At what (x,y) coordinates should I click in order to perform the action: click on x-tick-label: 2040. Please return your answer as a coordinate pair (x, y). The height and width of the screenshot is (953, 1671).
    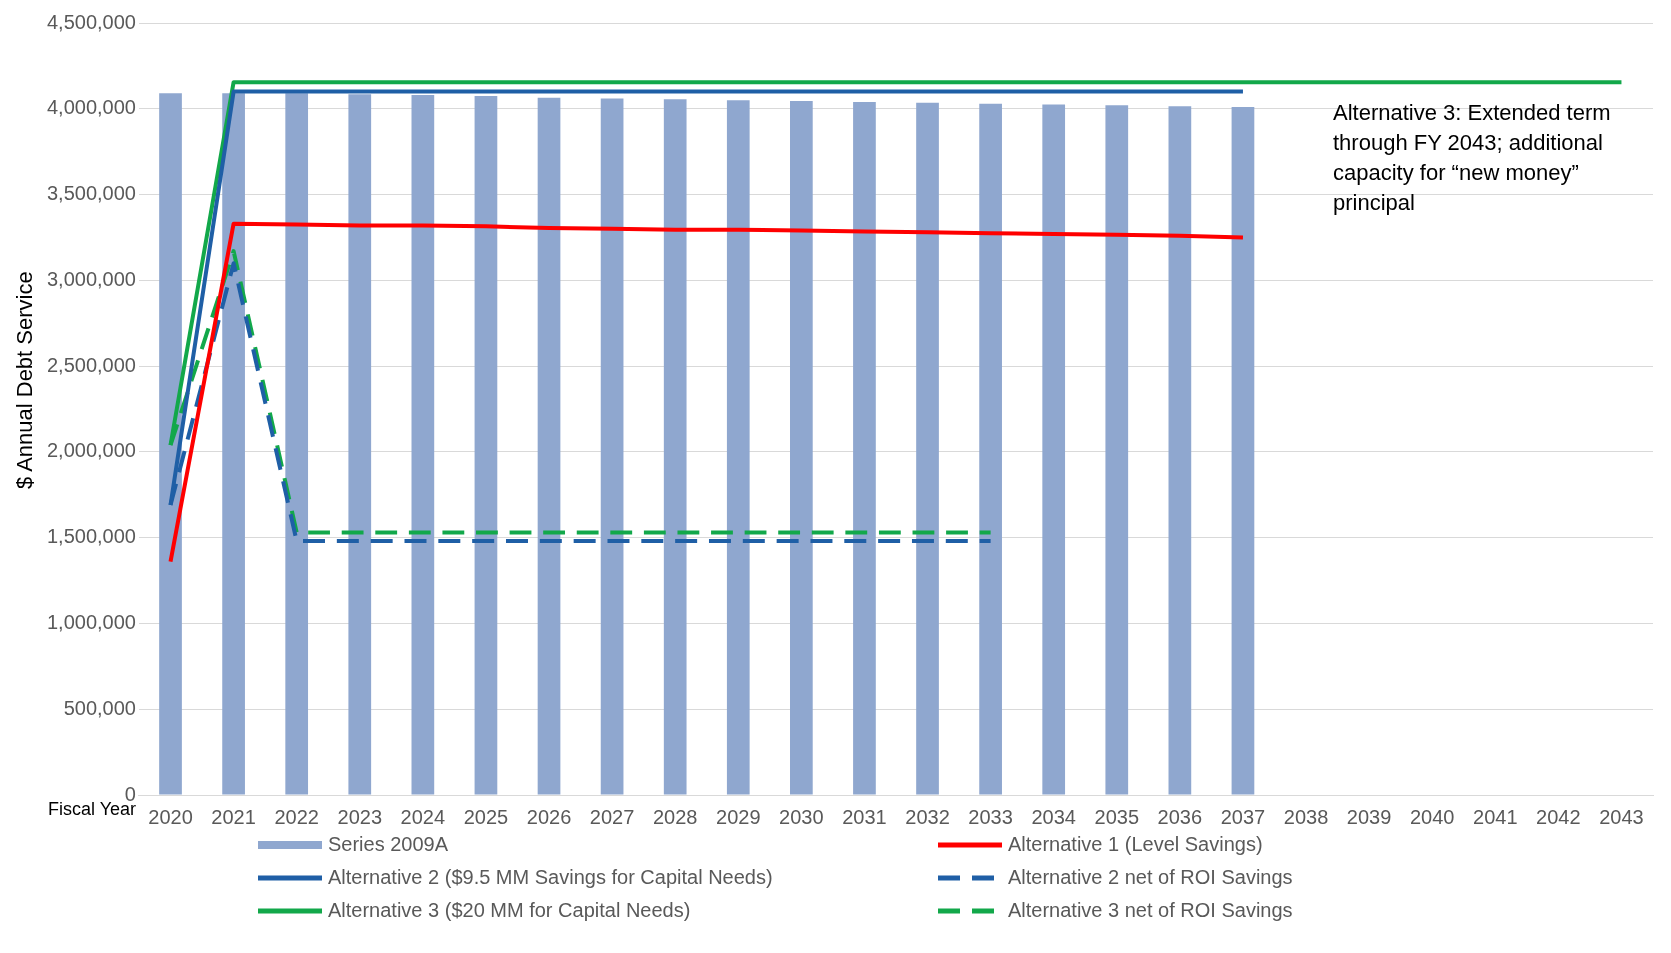
    Looking at the image, I should click on (1432, 816).